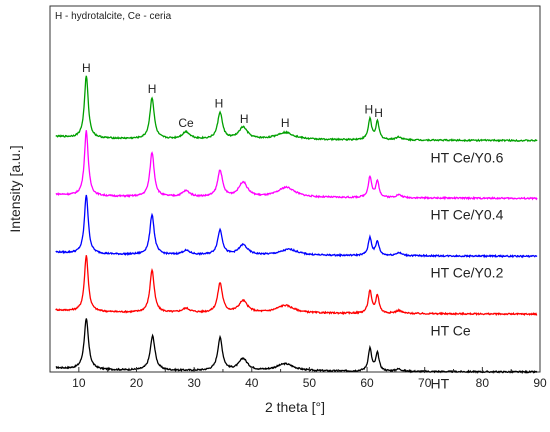 The width and height of the screenshot is (550, 432). What do you see at coordinates (113, 16) in the screenshot?
I see `legend-note: H - hydrotalcite, Ce - ceria` at bounding box center [113, 16].